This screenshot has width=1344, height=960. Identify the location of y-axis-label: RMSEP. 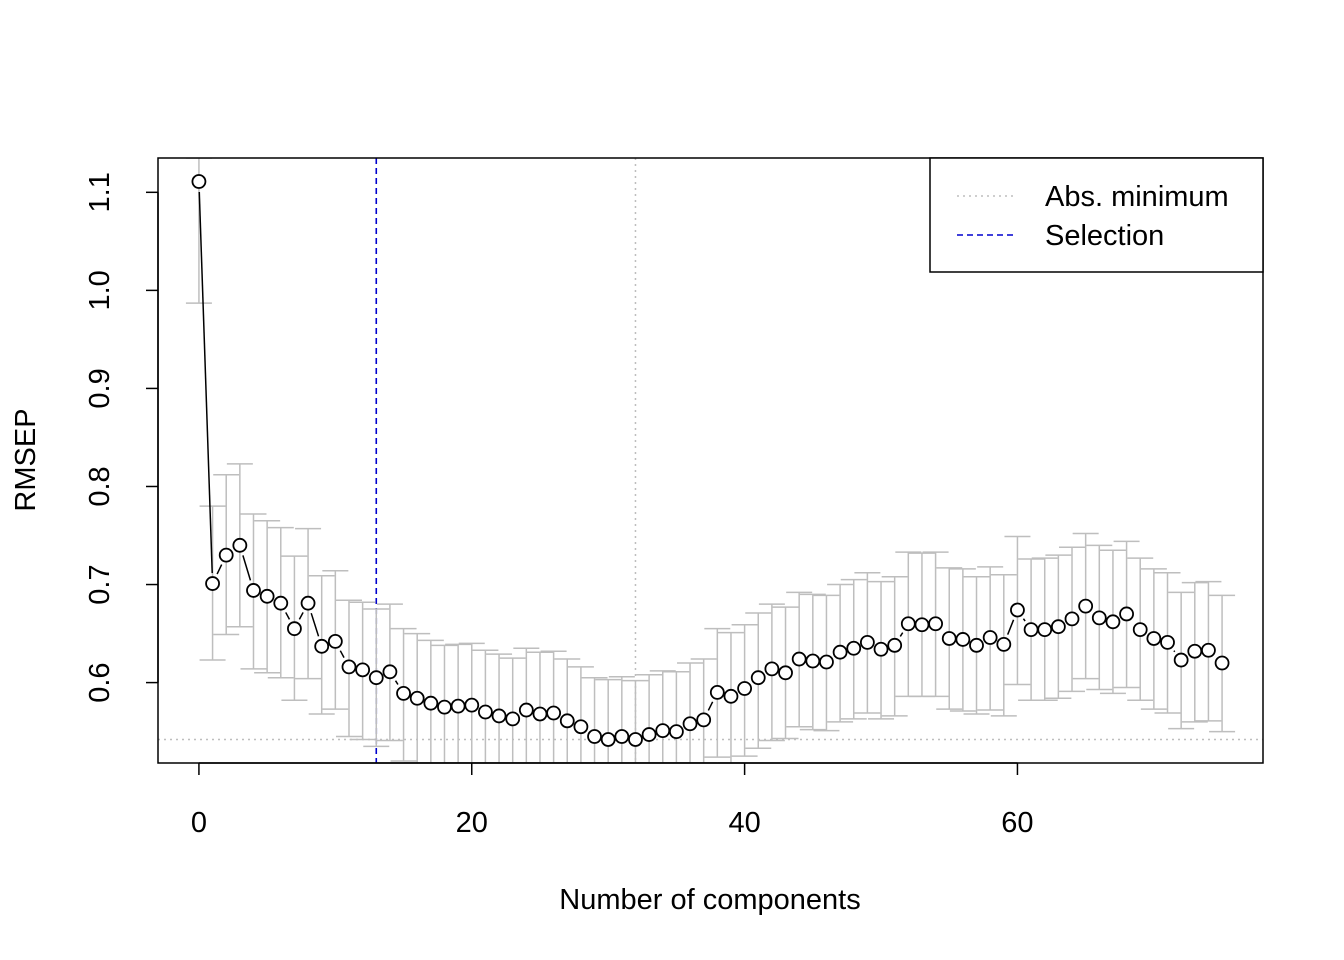
(26, 459).